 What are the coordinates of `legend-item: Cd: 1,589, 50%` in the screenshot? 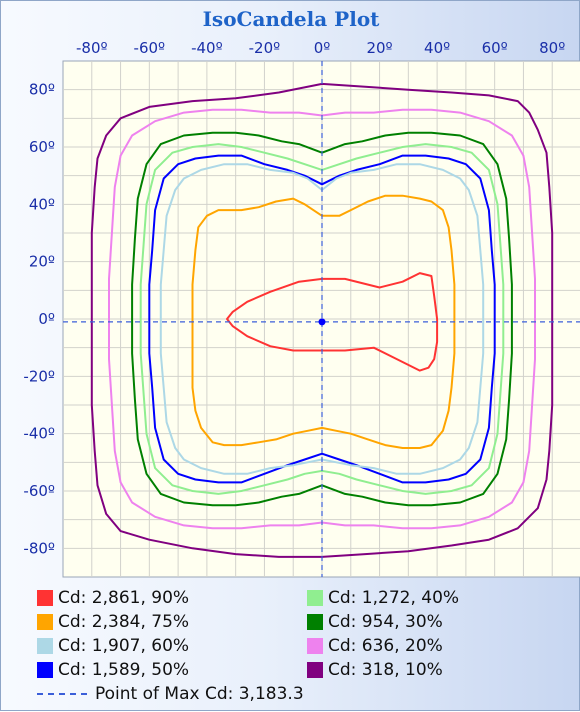 It's located at (113, 670).